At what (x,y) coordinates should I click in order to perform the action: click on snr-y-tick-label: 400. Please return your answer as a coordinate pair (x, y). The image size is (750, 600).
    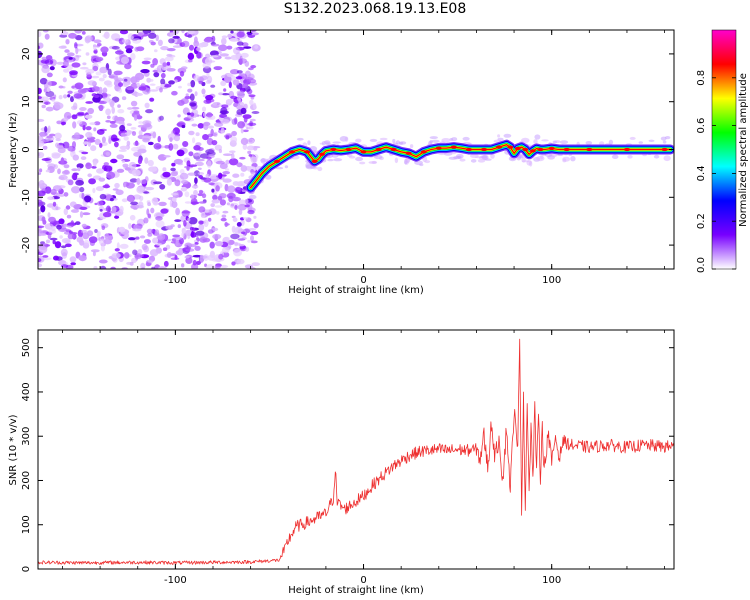
    Looking at the image, I should click on (26, 391).